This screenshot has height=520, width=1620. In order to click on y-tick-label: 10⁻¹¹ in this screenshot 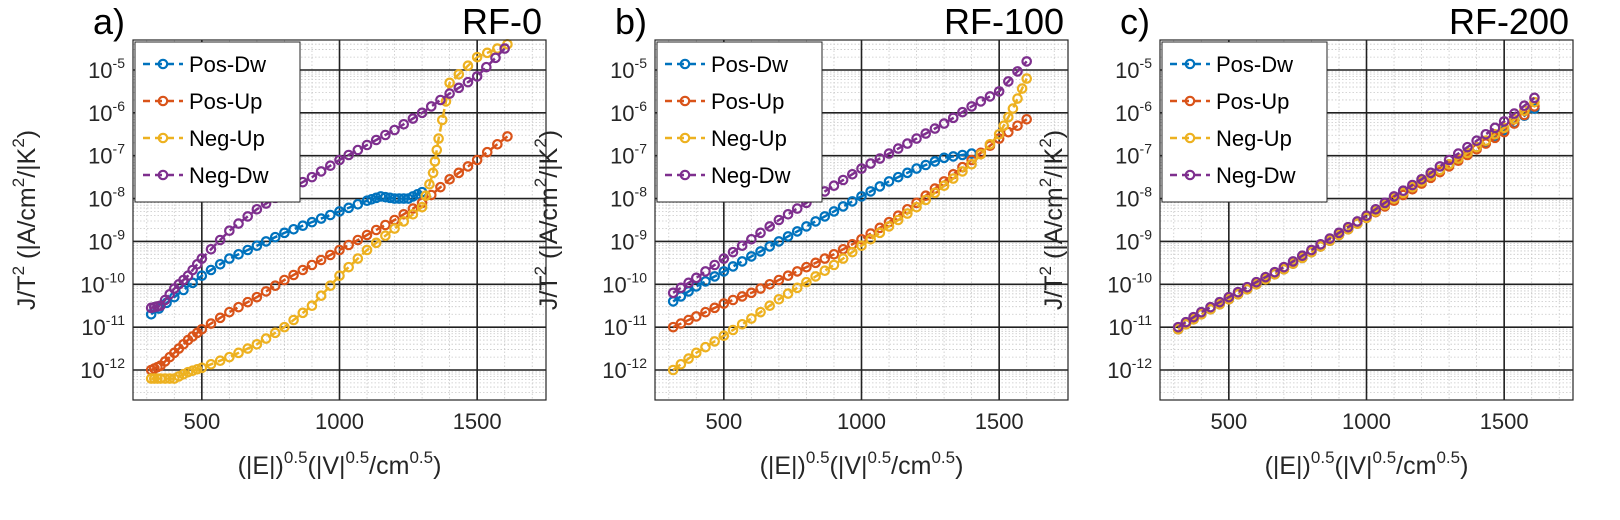, I will do `click(103, 326)`.